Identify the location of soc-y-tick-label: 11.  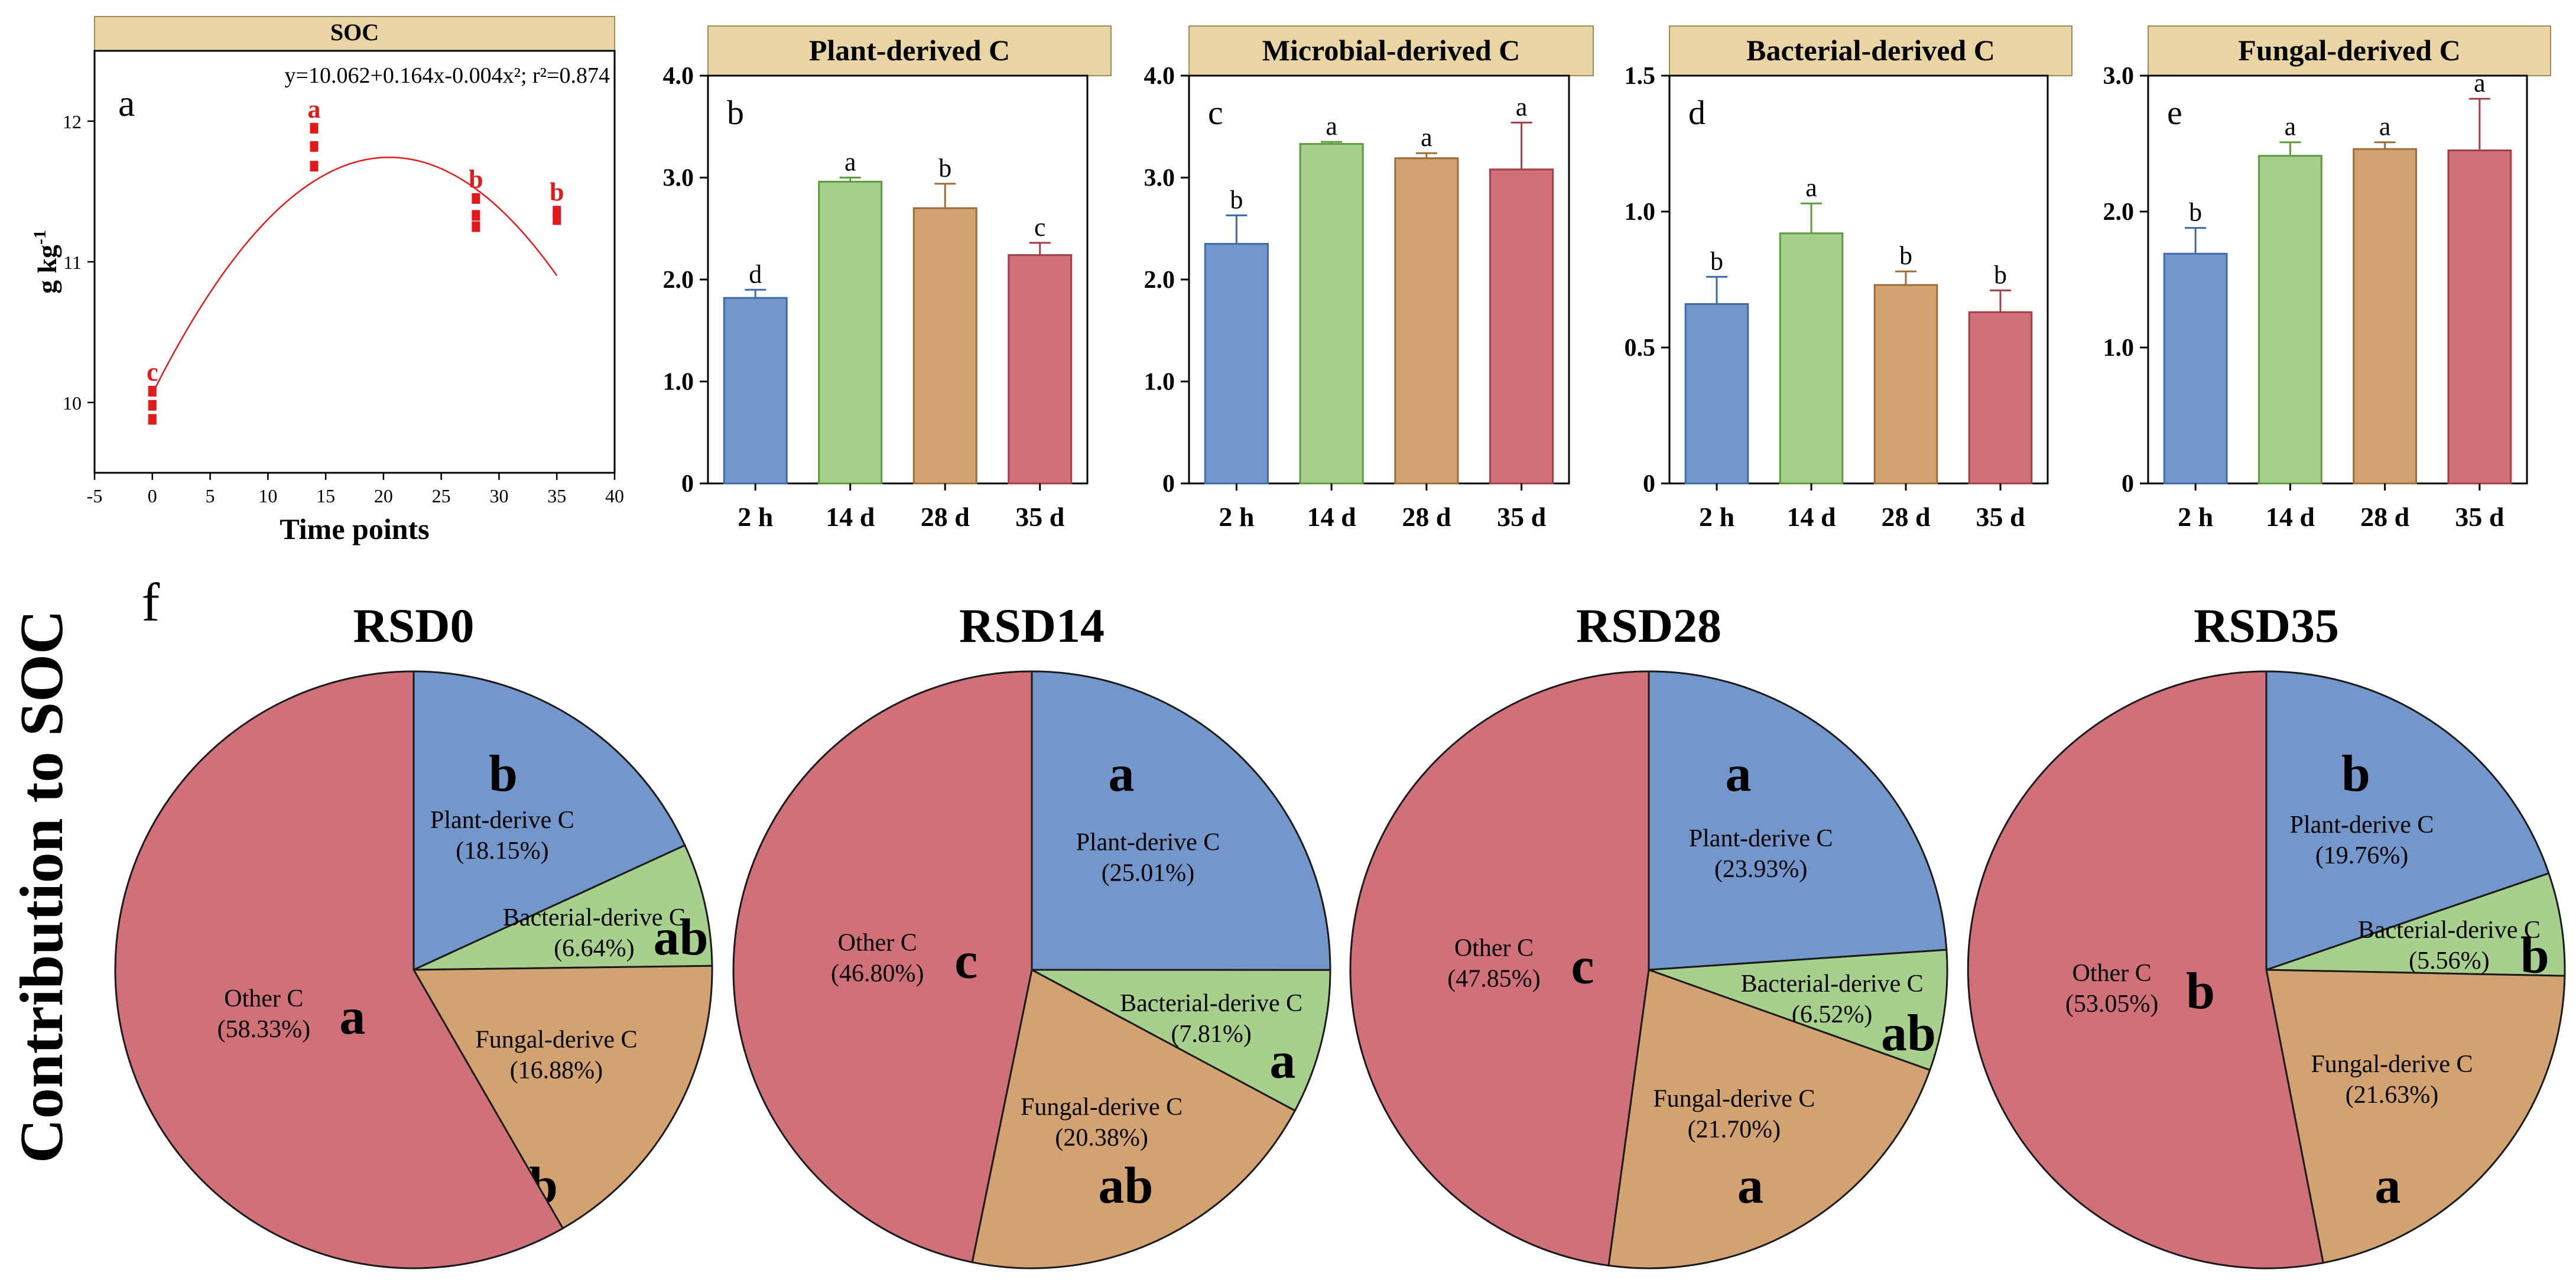
(72, 262).